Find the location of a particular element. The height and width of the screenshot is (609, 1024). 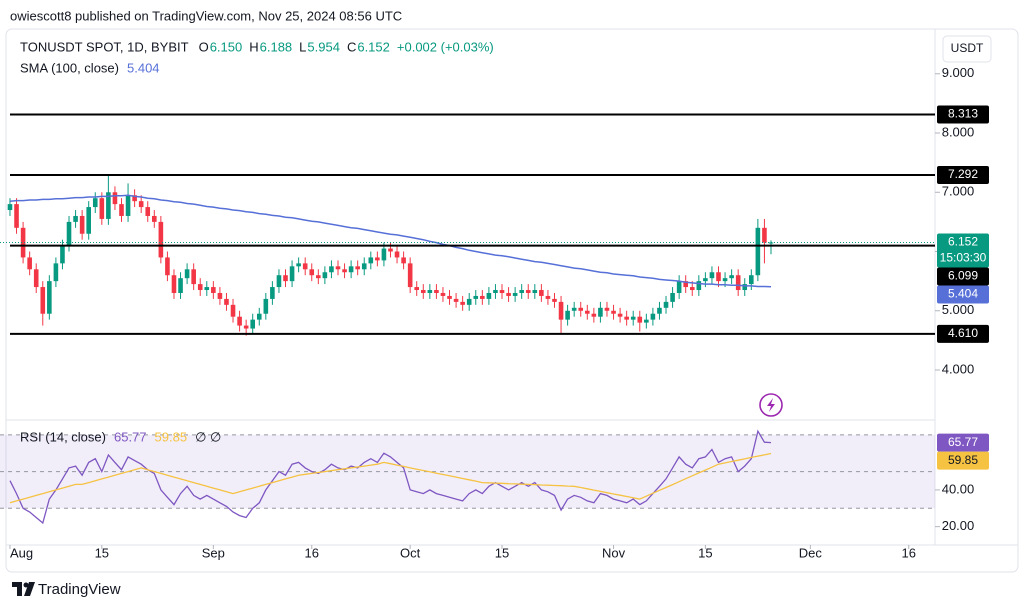

sma-value: 5.404 is located at coordinates (143, 67).